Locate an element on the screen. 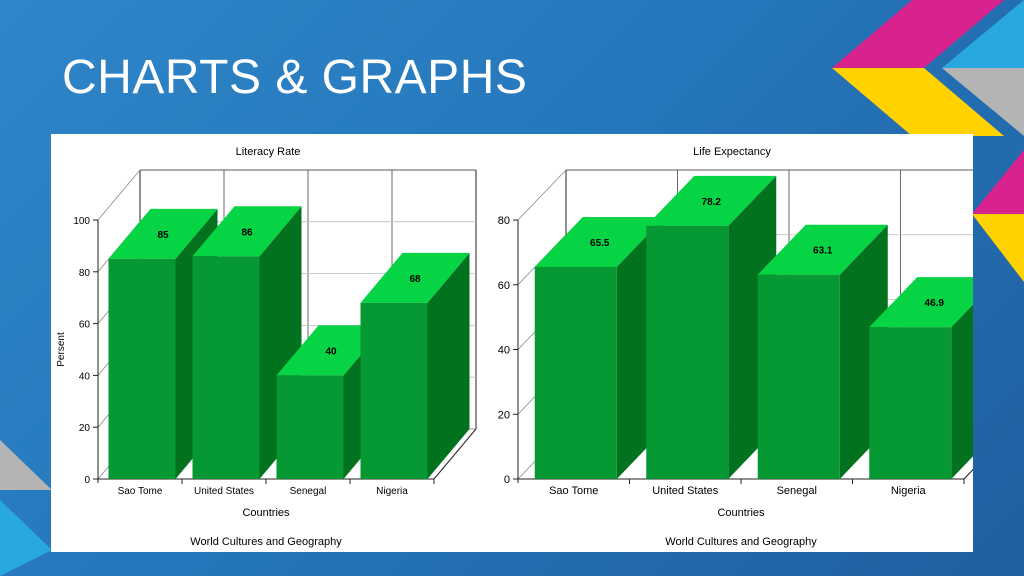 The width and height of the screenshot is (1024, 576). bar-value-label: 68 is located at coordinates (415, 279).